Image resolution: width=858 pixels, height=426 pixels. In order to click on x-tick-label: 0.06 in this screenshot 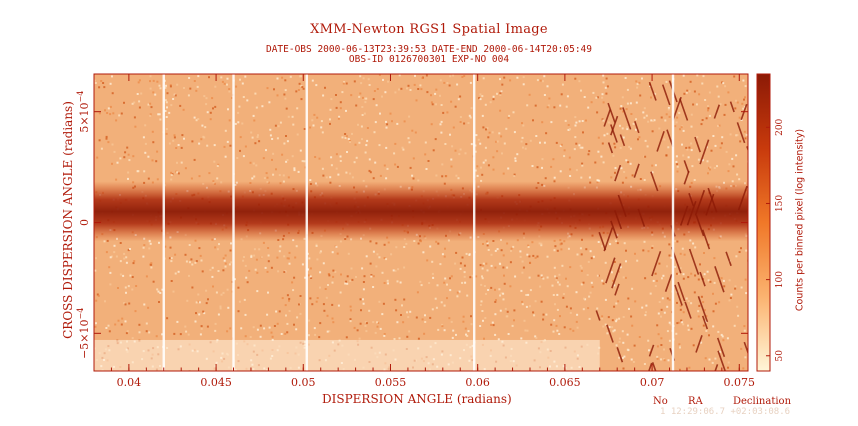, I will do `click(477, 382)`.